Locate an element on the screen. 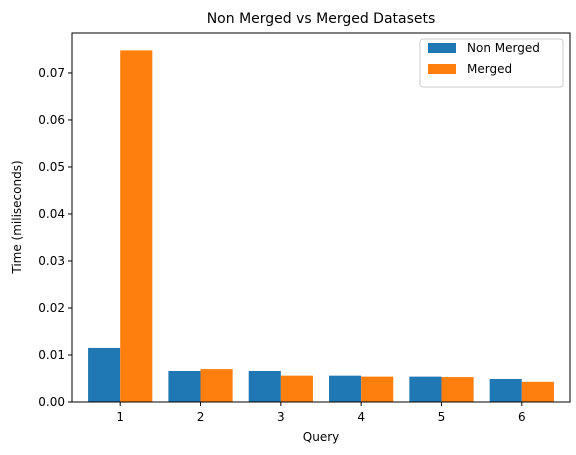  x-tick-label: 3 is located at coordinates (281, 417).